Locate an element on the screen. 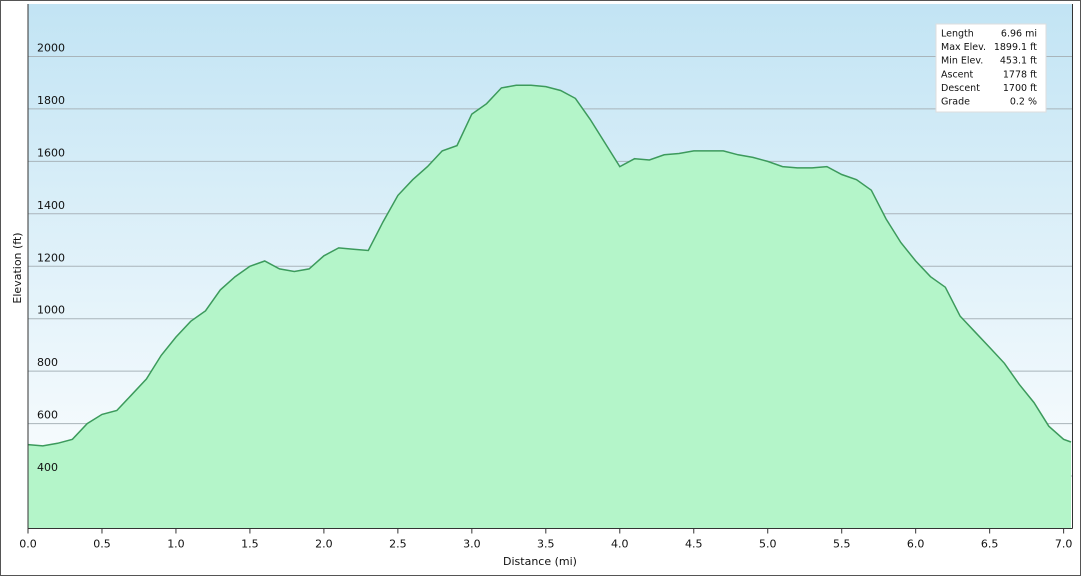 Image resolution: width=1081 pixels, height=576 pixels. info-value: 1778 ft is located at coordinates (1020, 74).